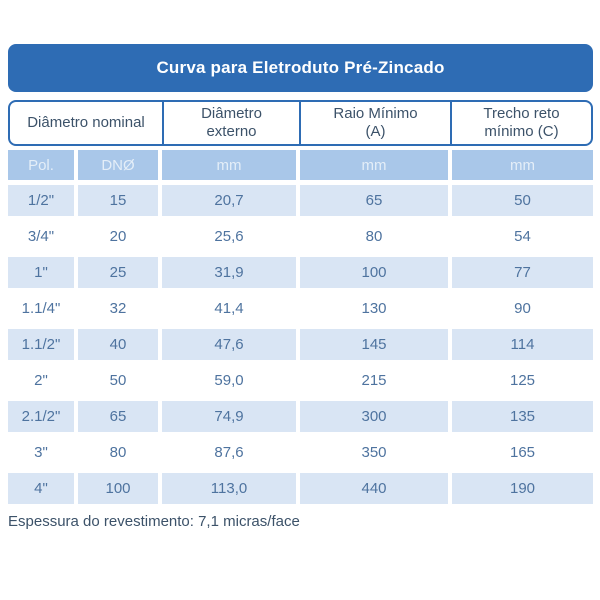 Image resolution: width=600 pixels, height=600 pixels. Describe the element at coordinates (229, 452) in the screenshot. I see `table-cell: 87,6` at that location.